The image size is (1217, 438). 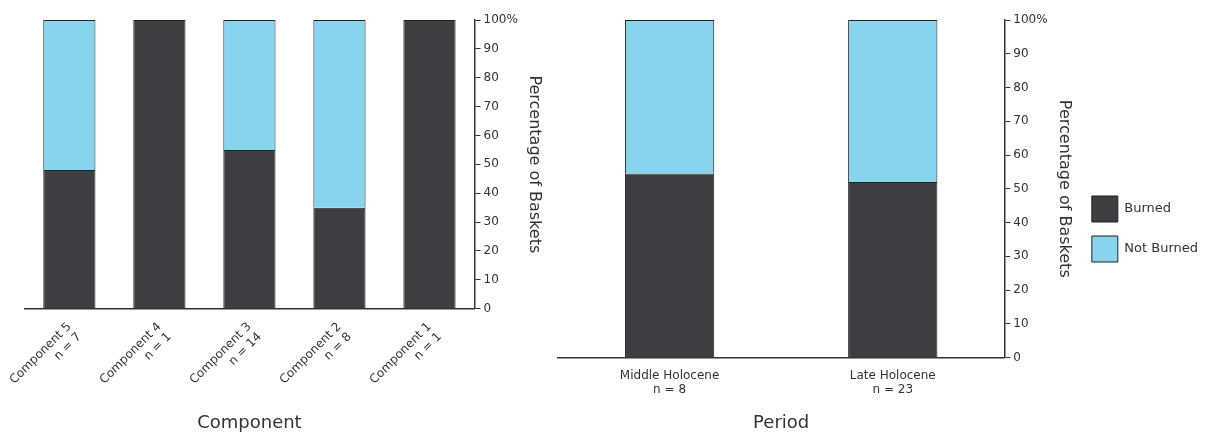 What do you see at coordinates (1161, 248) in the screenshot?
I see `legend-label: Not Burned` at bounding box center [1161, 248].